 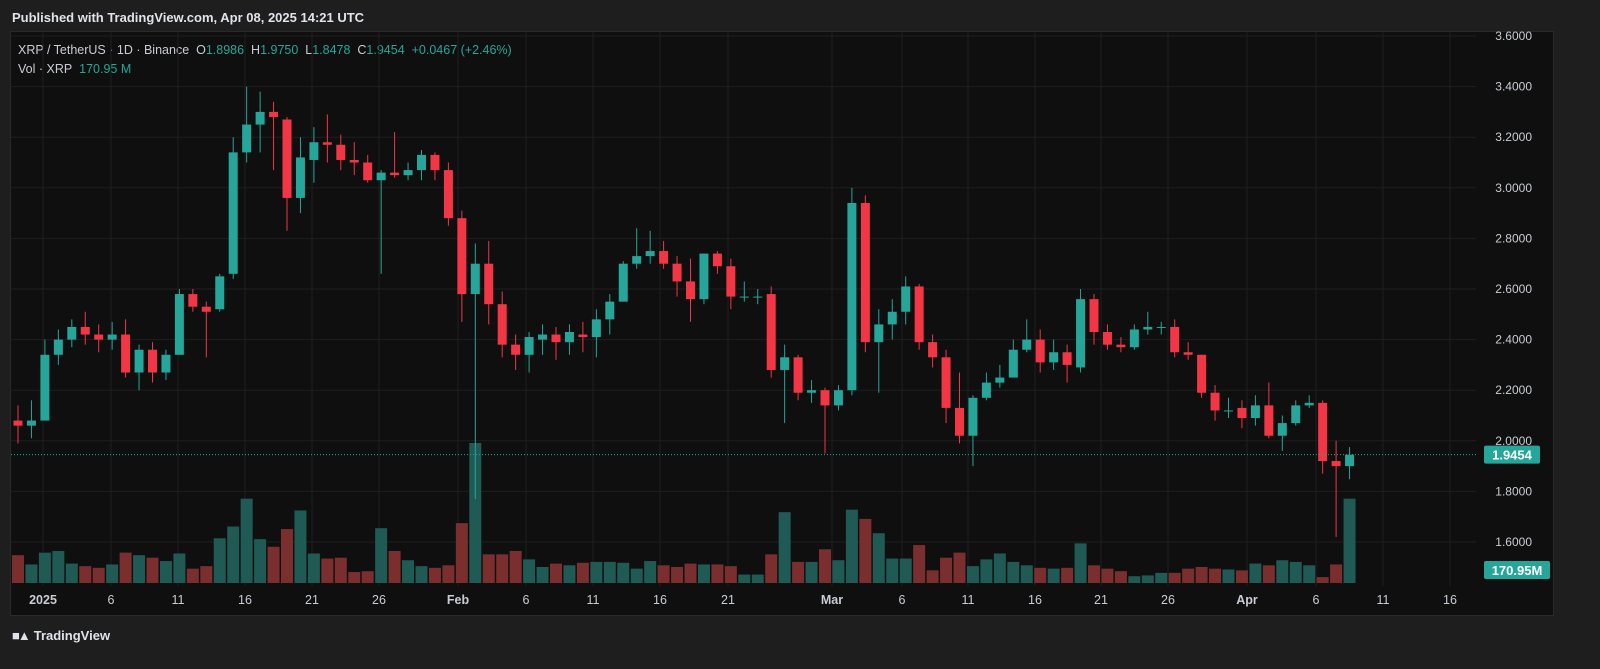 What do you see at coordinates (201, 50) in the screenshot?
I see `legend-open-label: O` at bounding box center [201, 50].